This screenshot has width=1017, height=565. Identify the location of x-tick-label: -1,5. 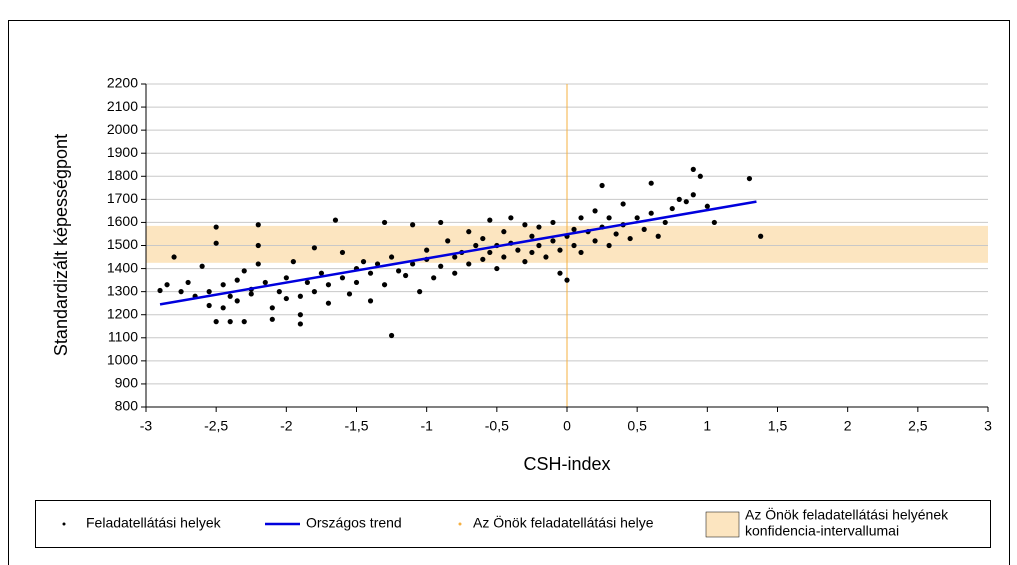
(356, 426).